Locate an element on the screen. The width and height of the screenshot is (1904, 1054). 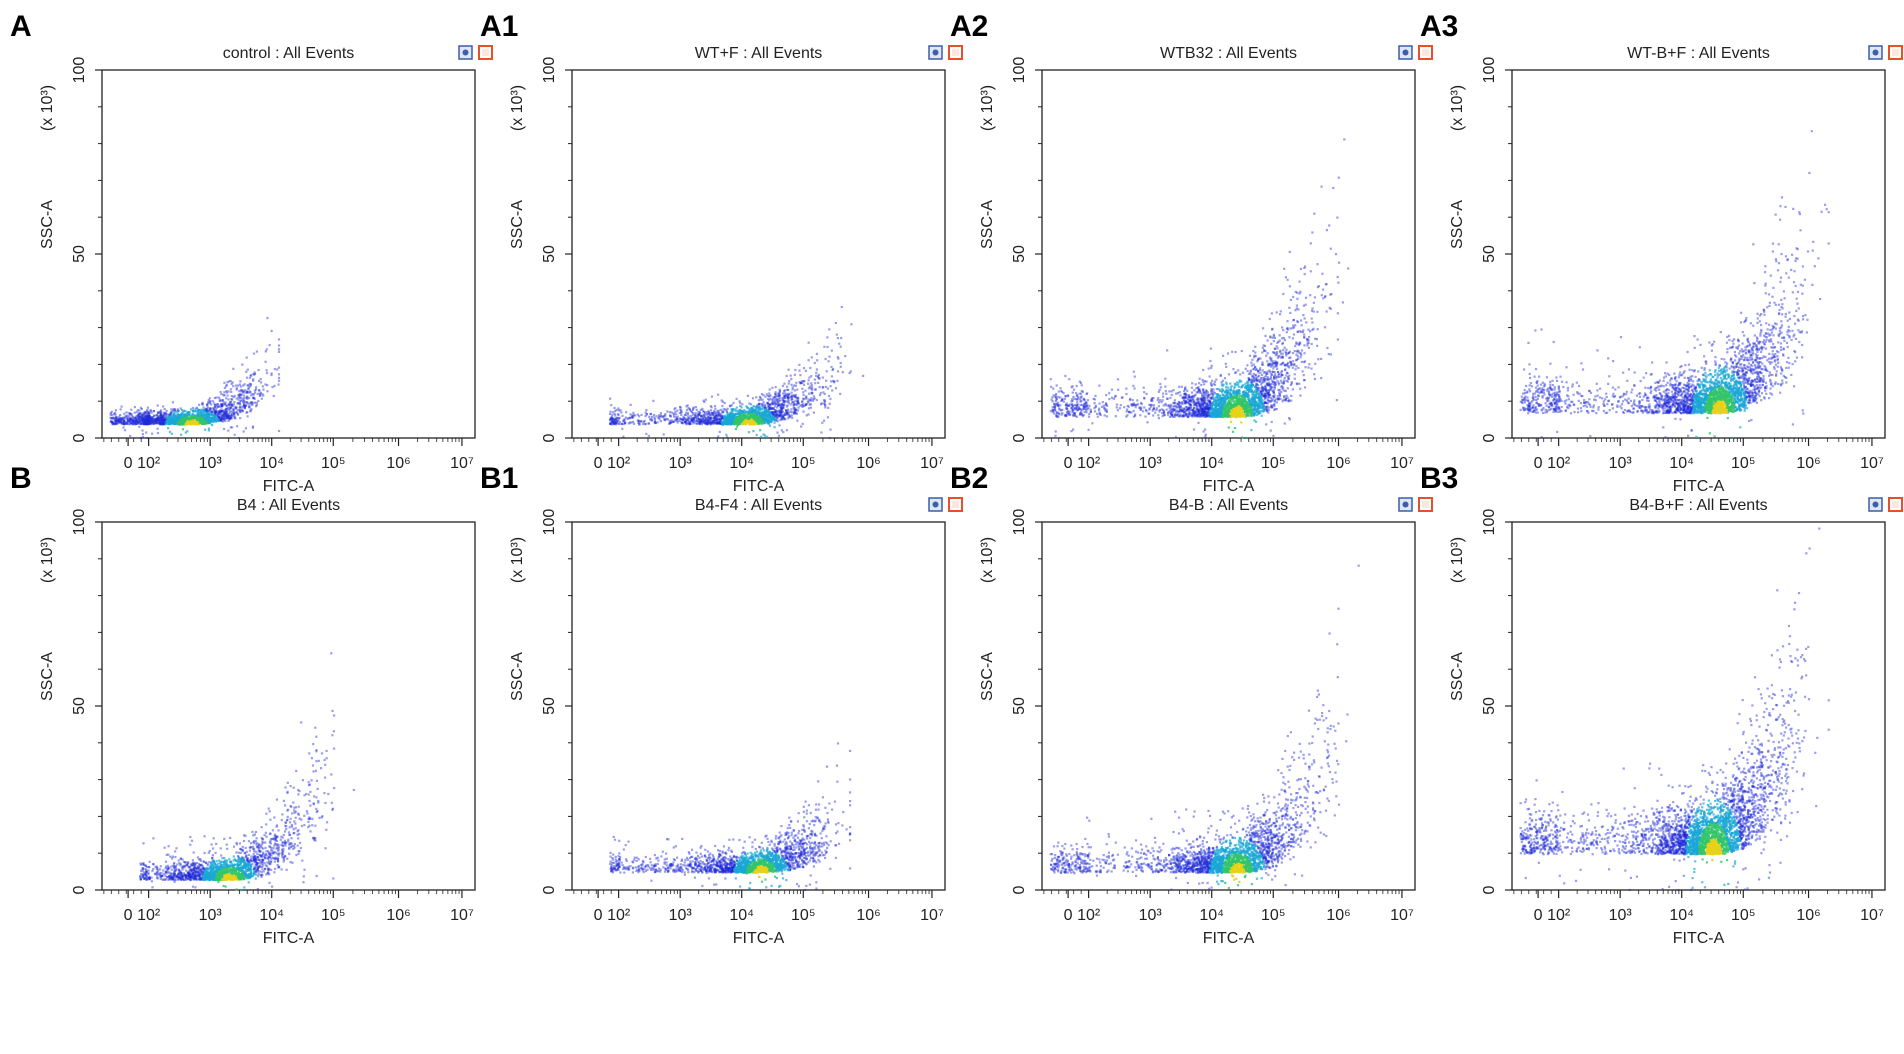
plot-area is located at coordinates (758, 254).